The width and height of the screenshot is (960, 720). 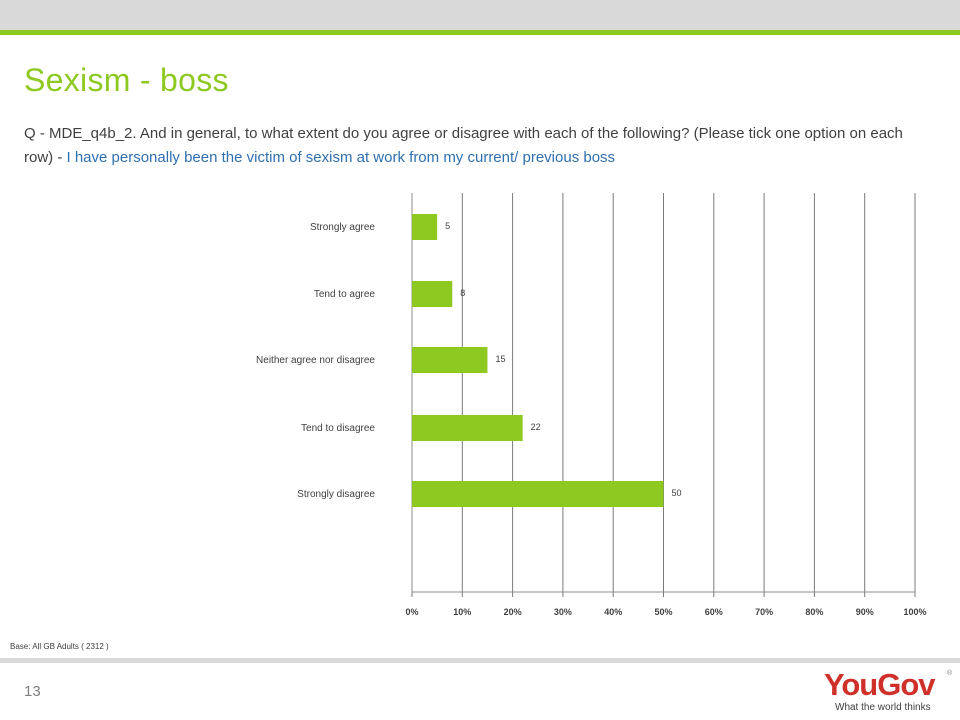 I want to click on category-label: Tend to disagree, so click(x=338, y=428).